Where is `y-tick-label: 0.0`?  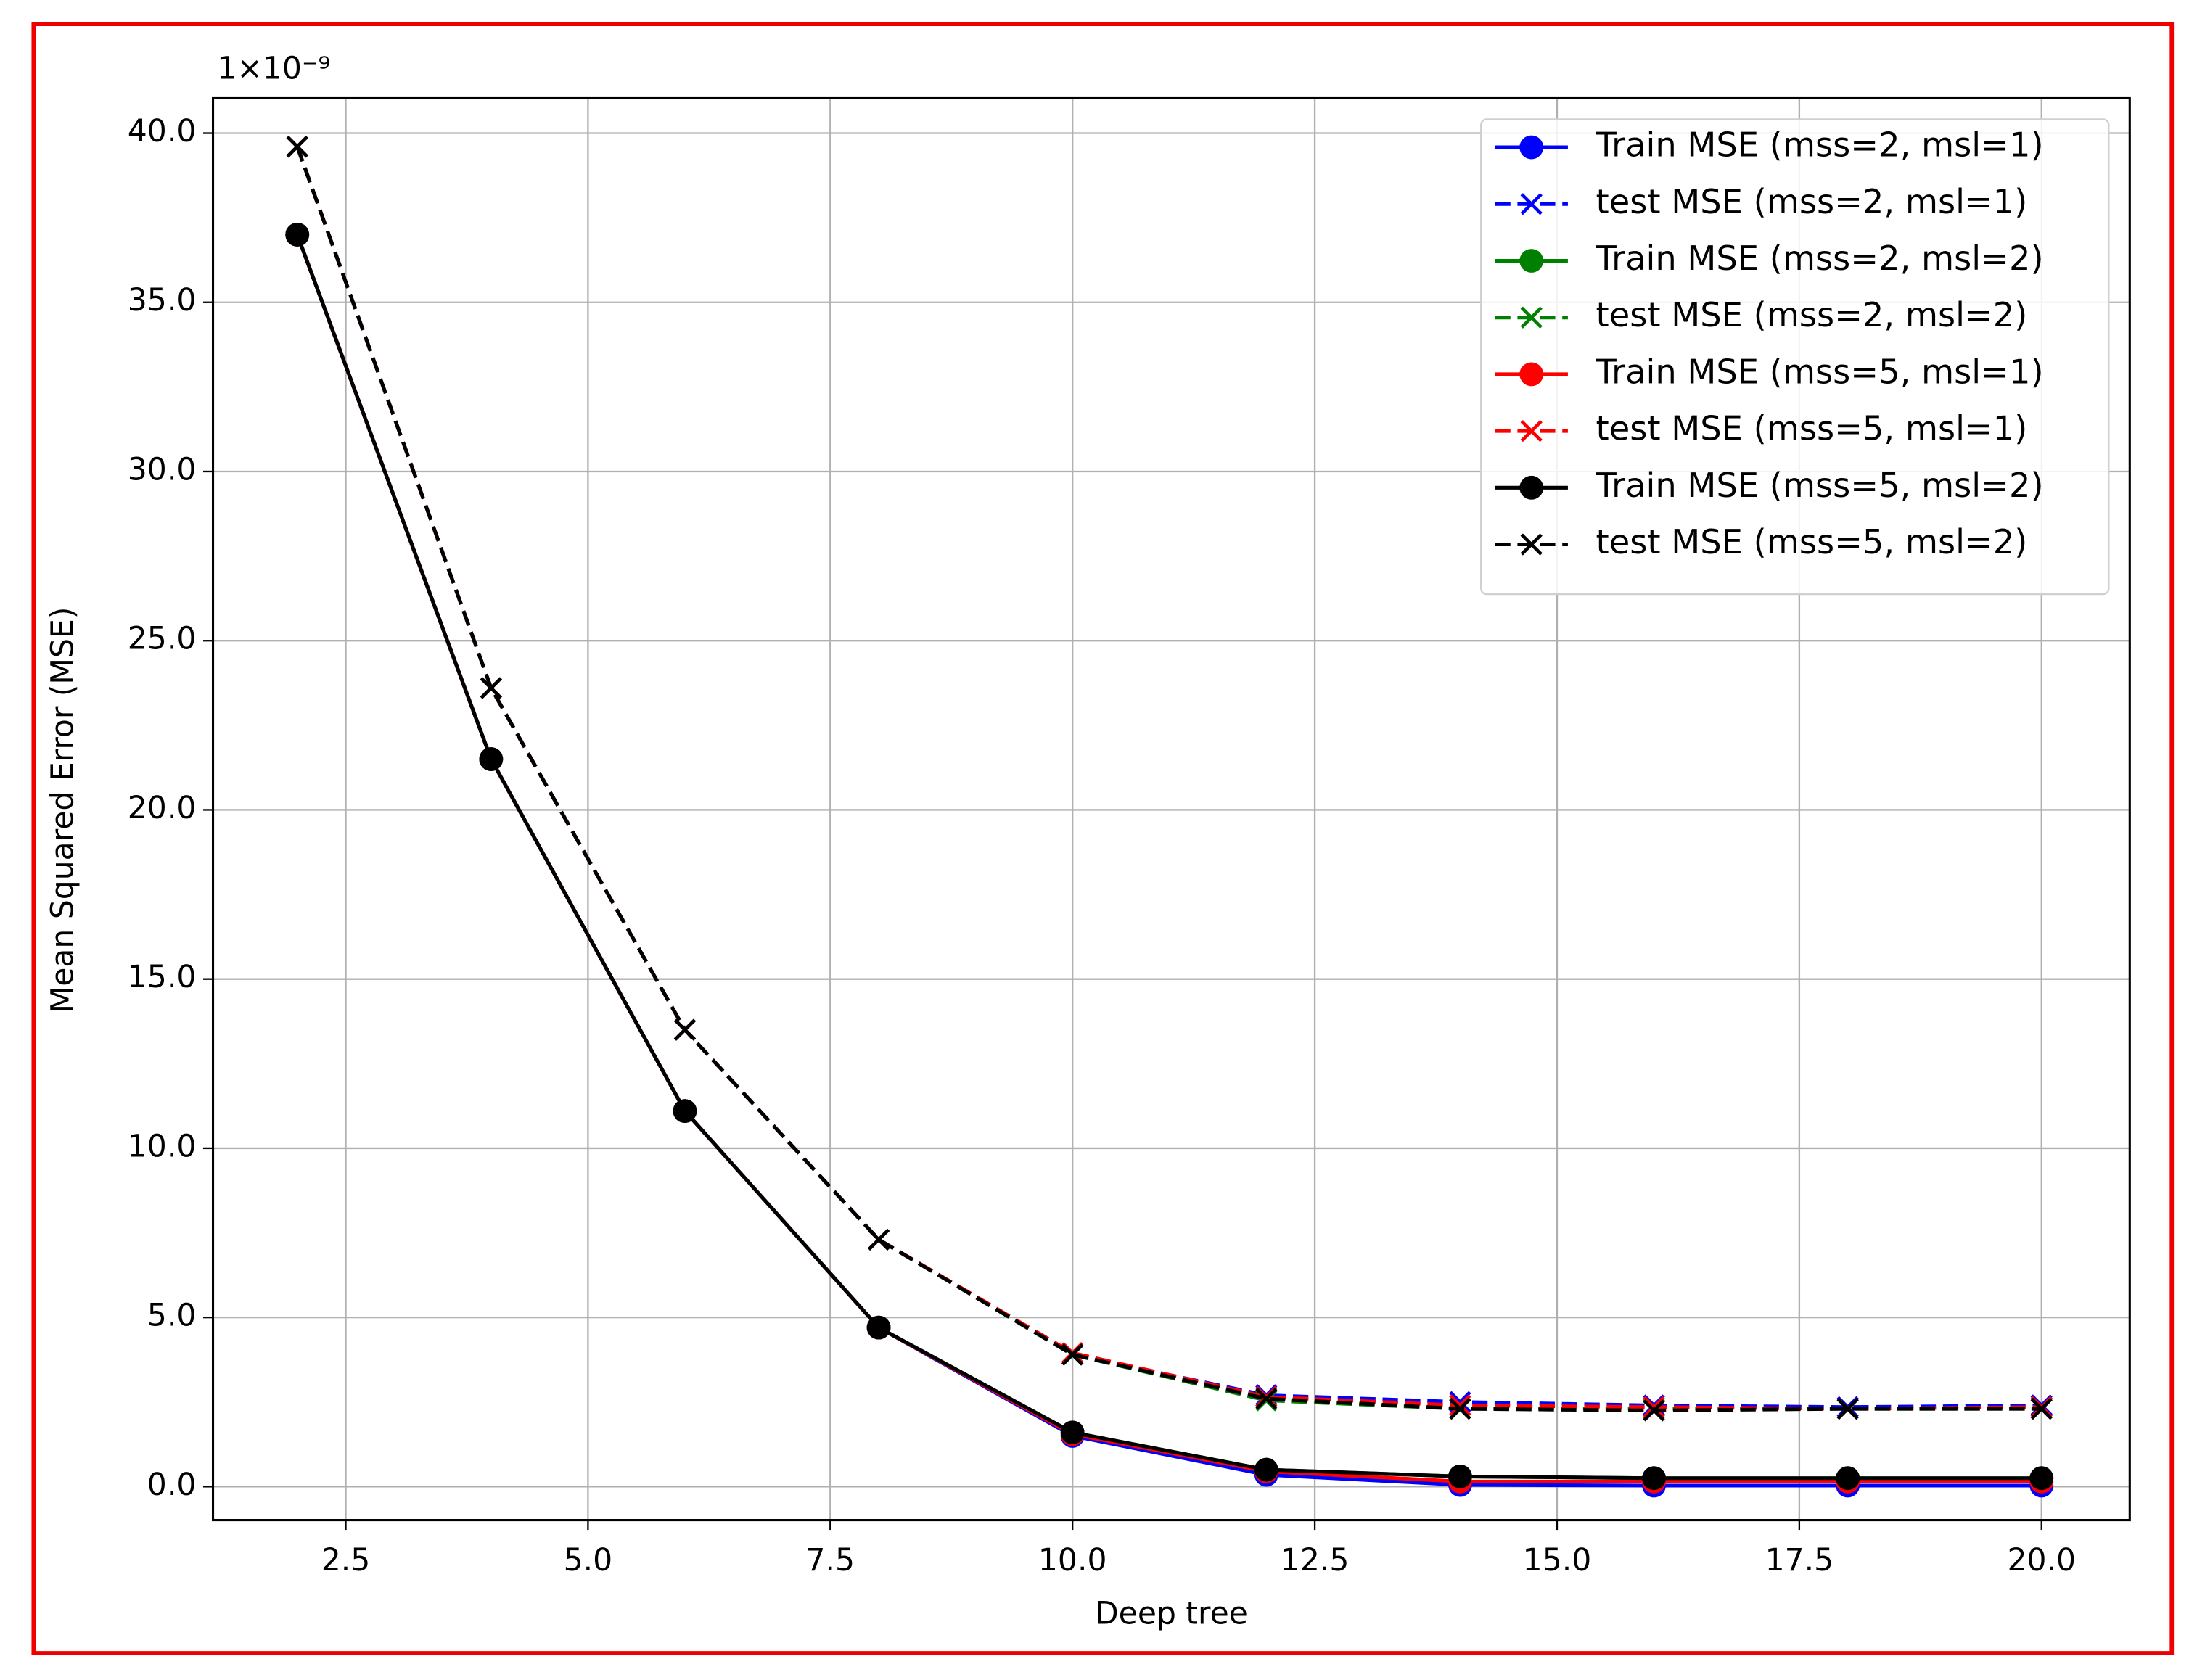
y-tick-label: 0.0 is located at coordinates (172, 1485).